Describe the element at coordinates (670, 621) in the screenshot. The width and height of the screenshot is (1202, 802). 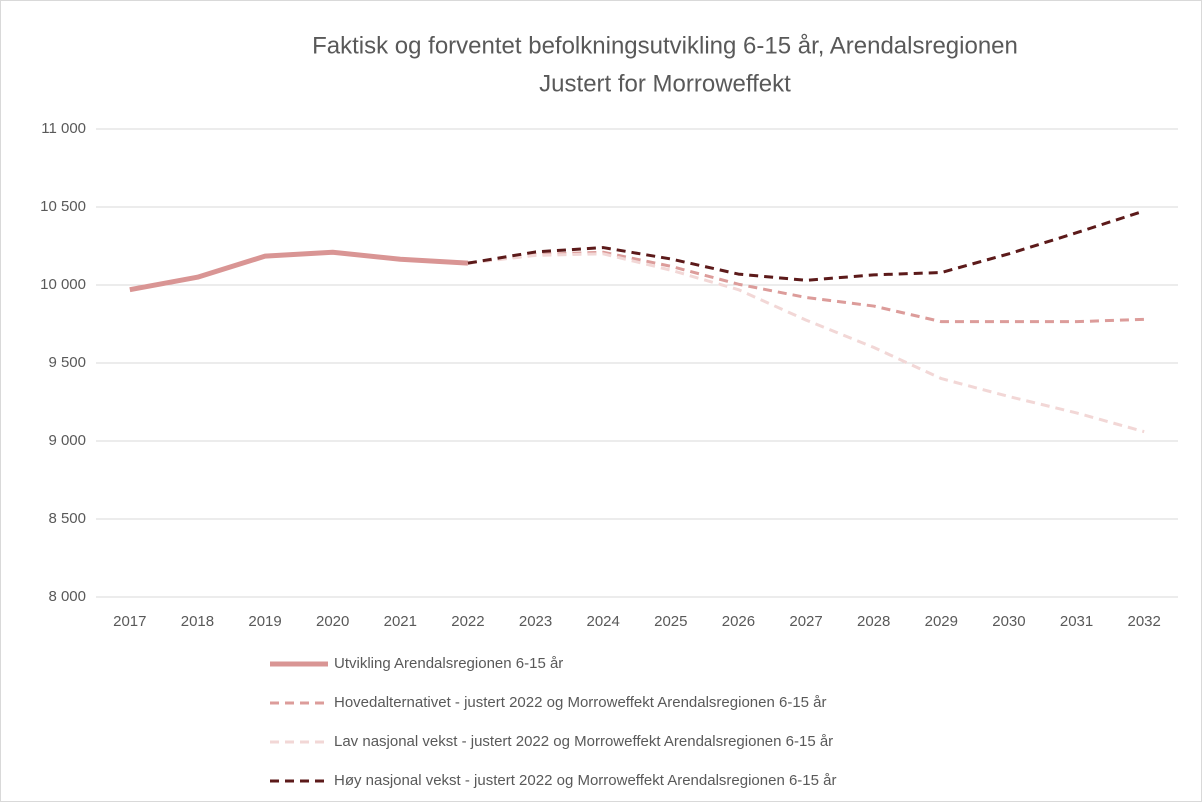
I see `x-tick-label: 2025` at that location.